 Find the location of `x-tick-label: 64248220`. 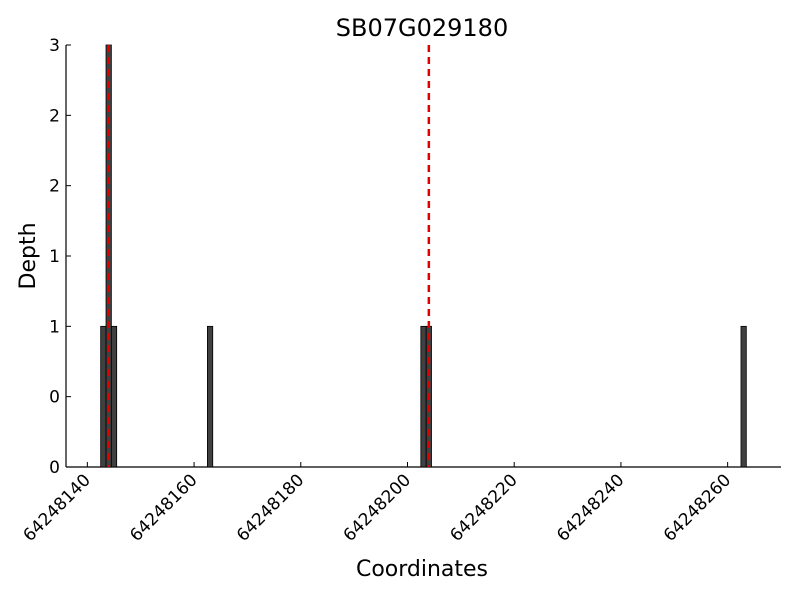

x-tick-label: 64248220 is located at coordinates (483, 507).